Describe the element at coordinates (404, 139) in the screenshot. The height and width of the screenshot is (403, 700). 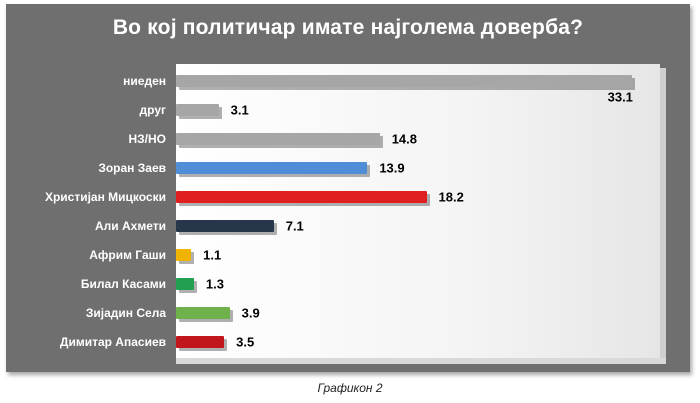
I see `value-label: 14.8` at that location.